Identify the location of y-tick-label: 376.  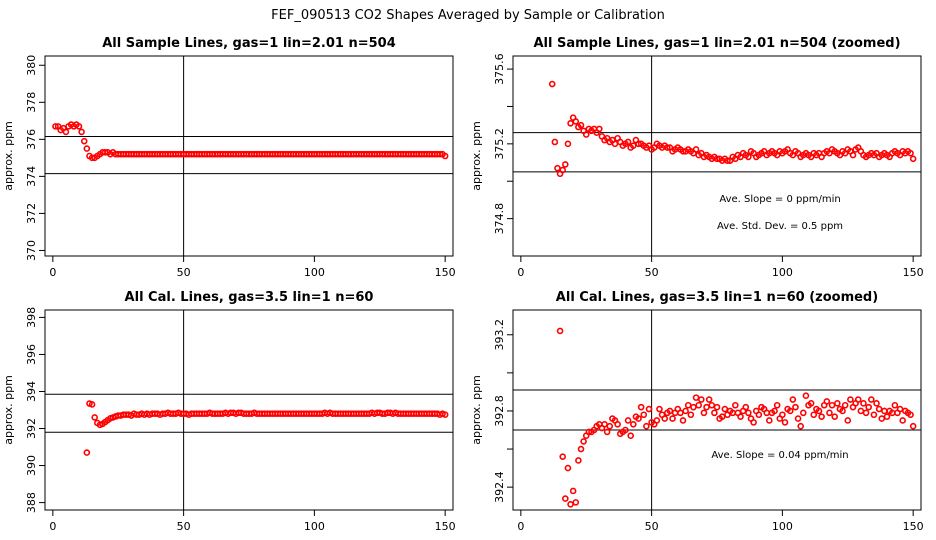
(31, 139).